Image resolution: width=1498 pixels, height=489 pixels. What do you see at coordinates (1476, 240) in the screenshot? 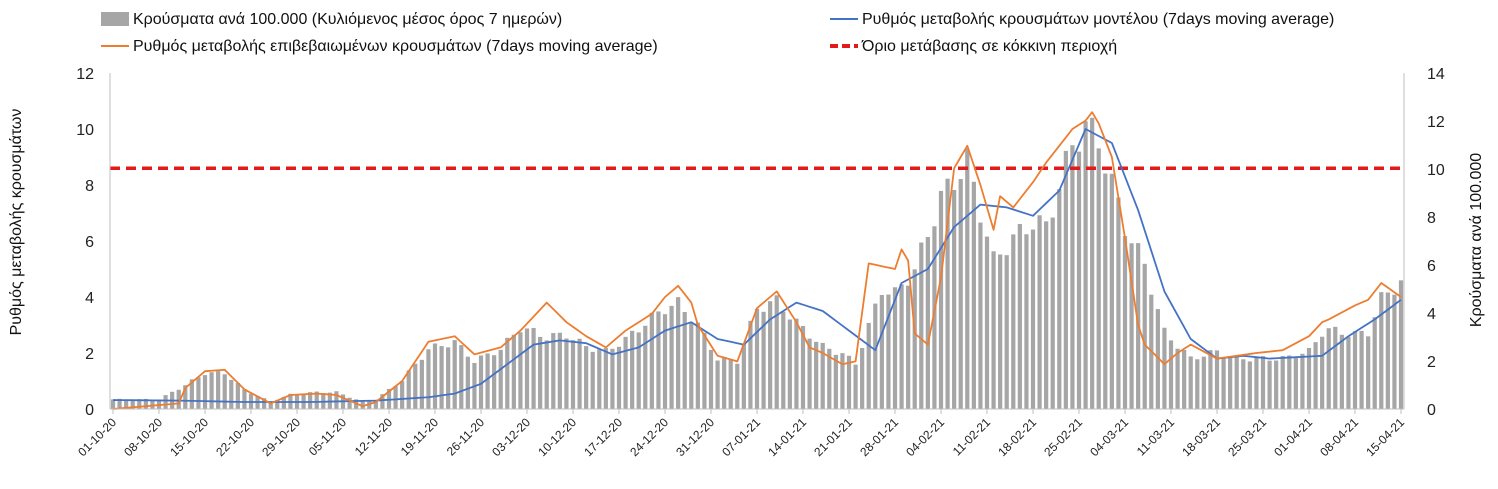
I see `y-axis-title-right: Κρούσματα ανά 100.000` at bounding box center [1476, 240].